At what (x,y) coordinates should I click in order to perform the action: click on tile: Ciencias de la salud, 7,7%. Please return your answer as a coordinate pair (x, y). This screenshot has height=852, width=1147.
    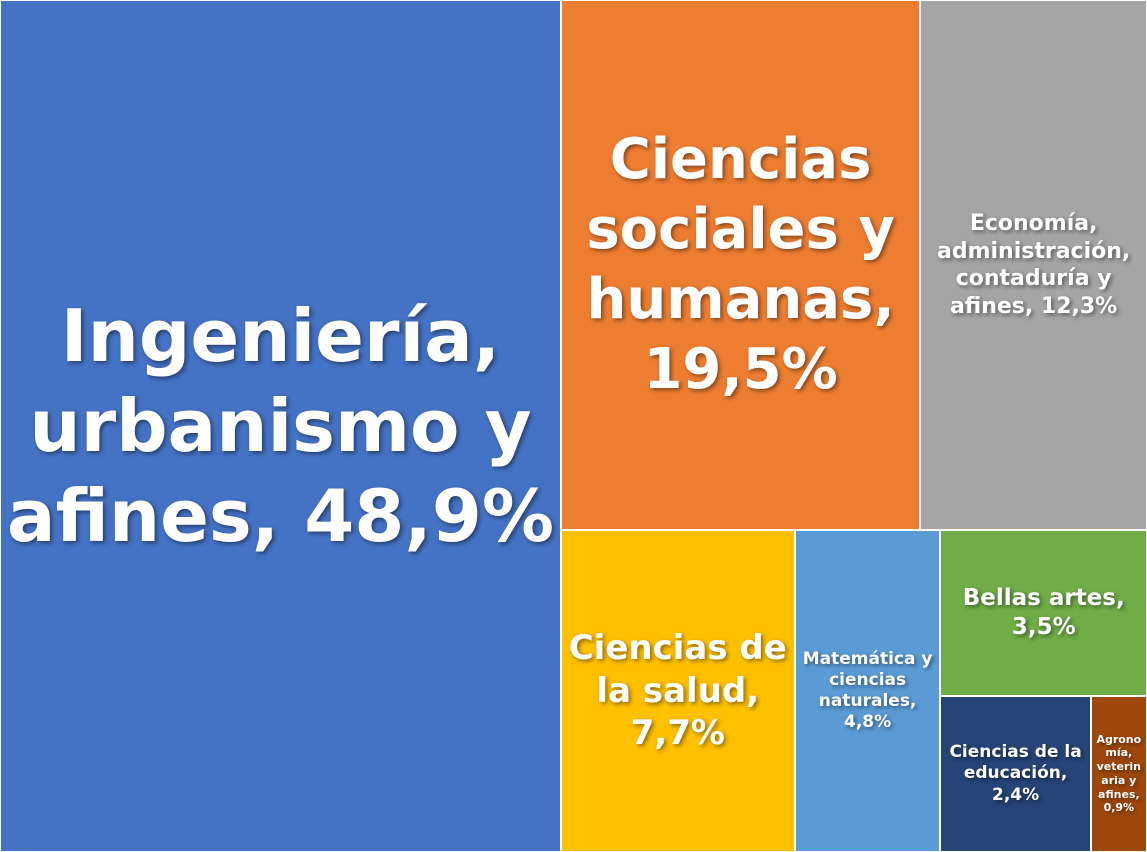
    Looking at the image, I should click on (677, 691).